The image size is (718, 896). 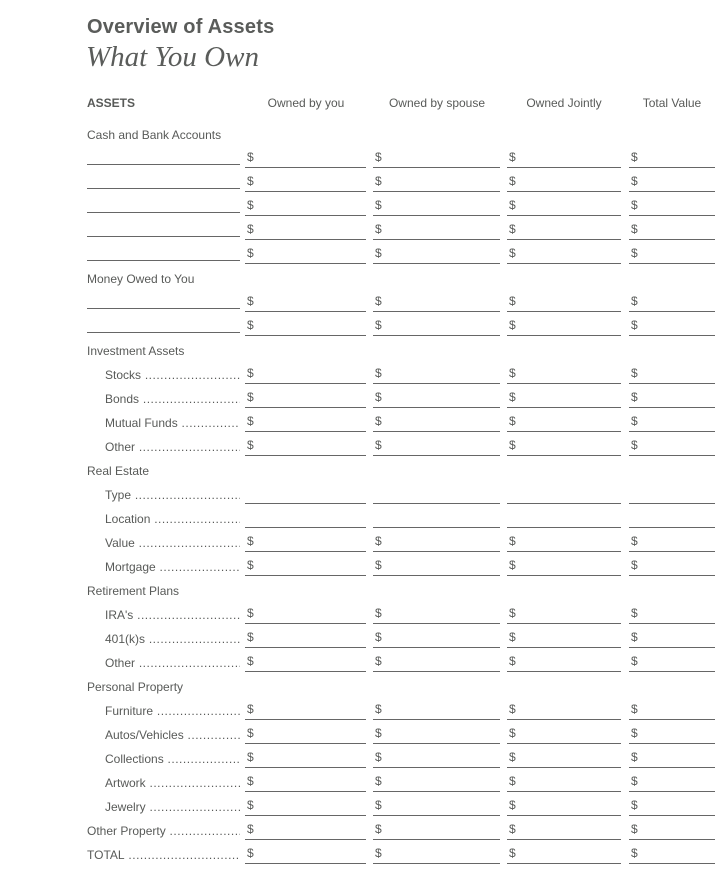 I want to click on owned-by-you-field, so click(x=305, y=520).